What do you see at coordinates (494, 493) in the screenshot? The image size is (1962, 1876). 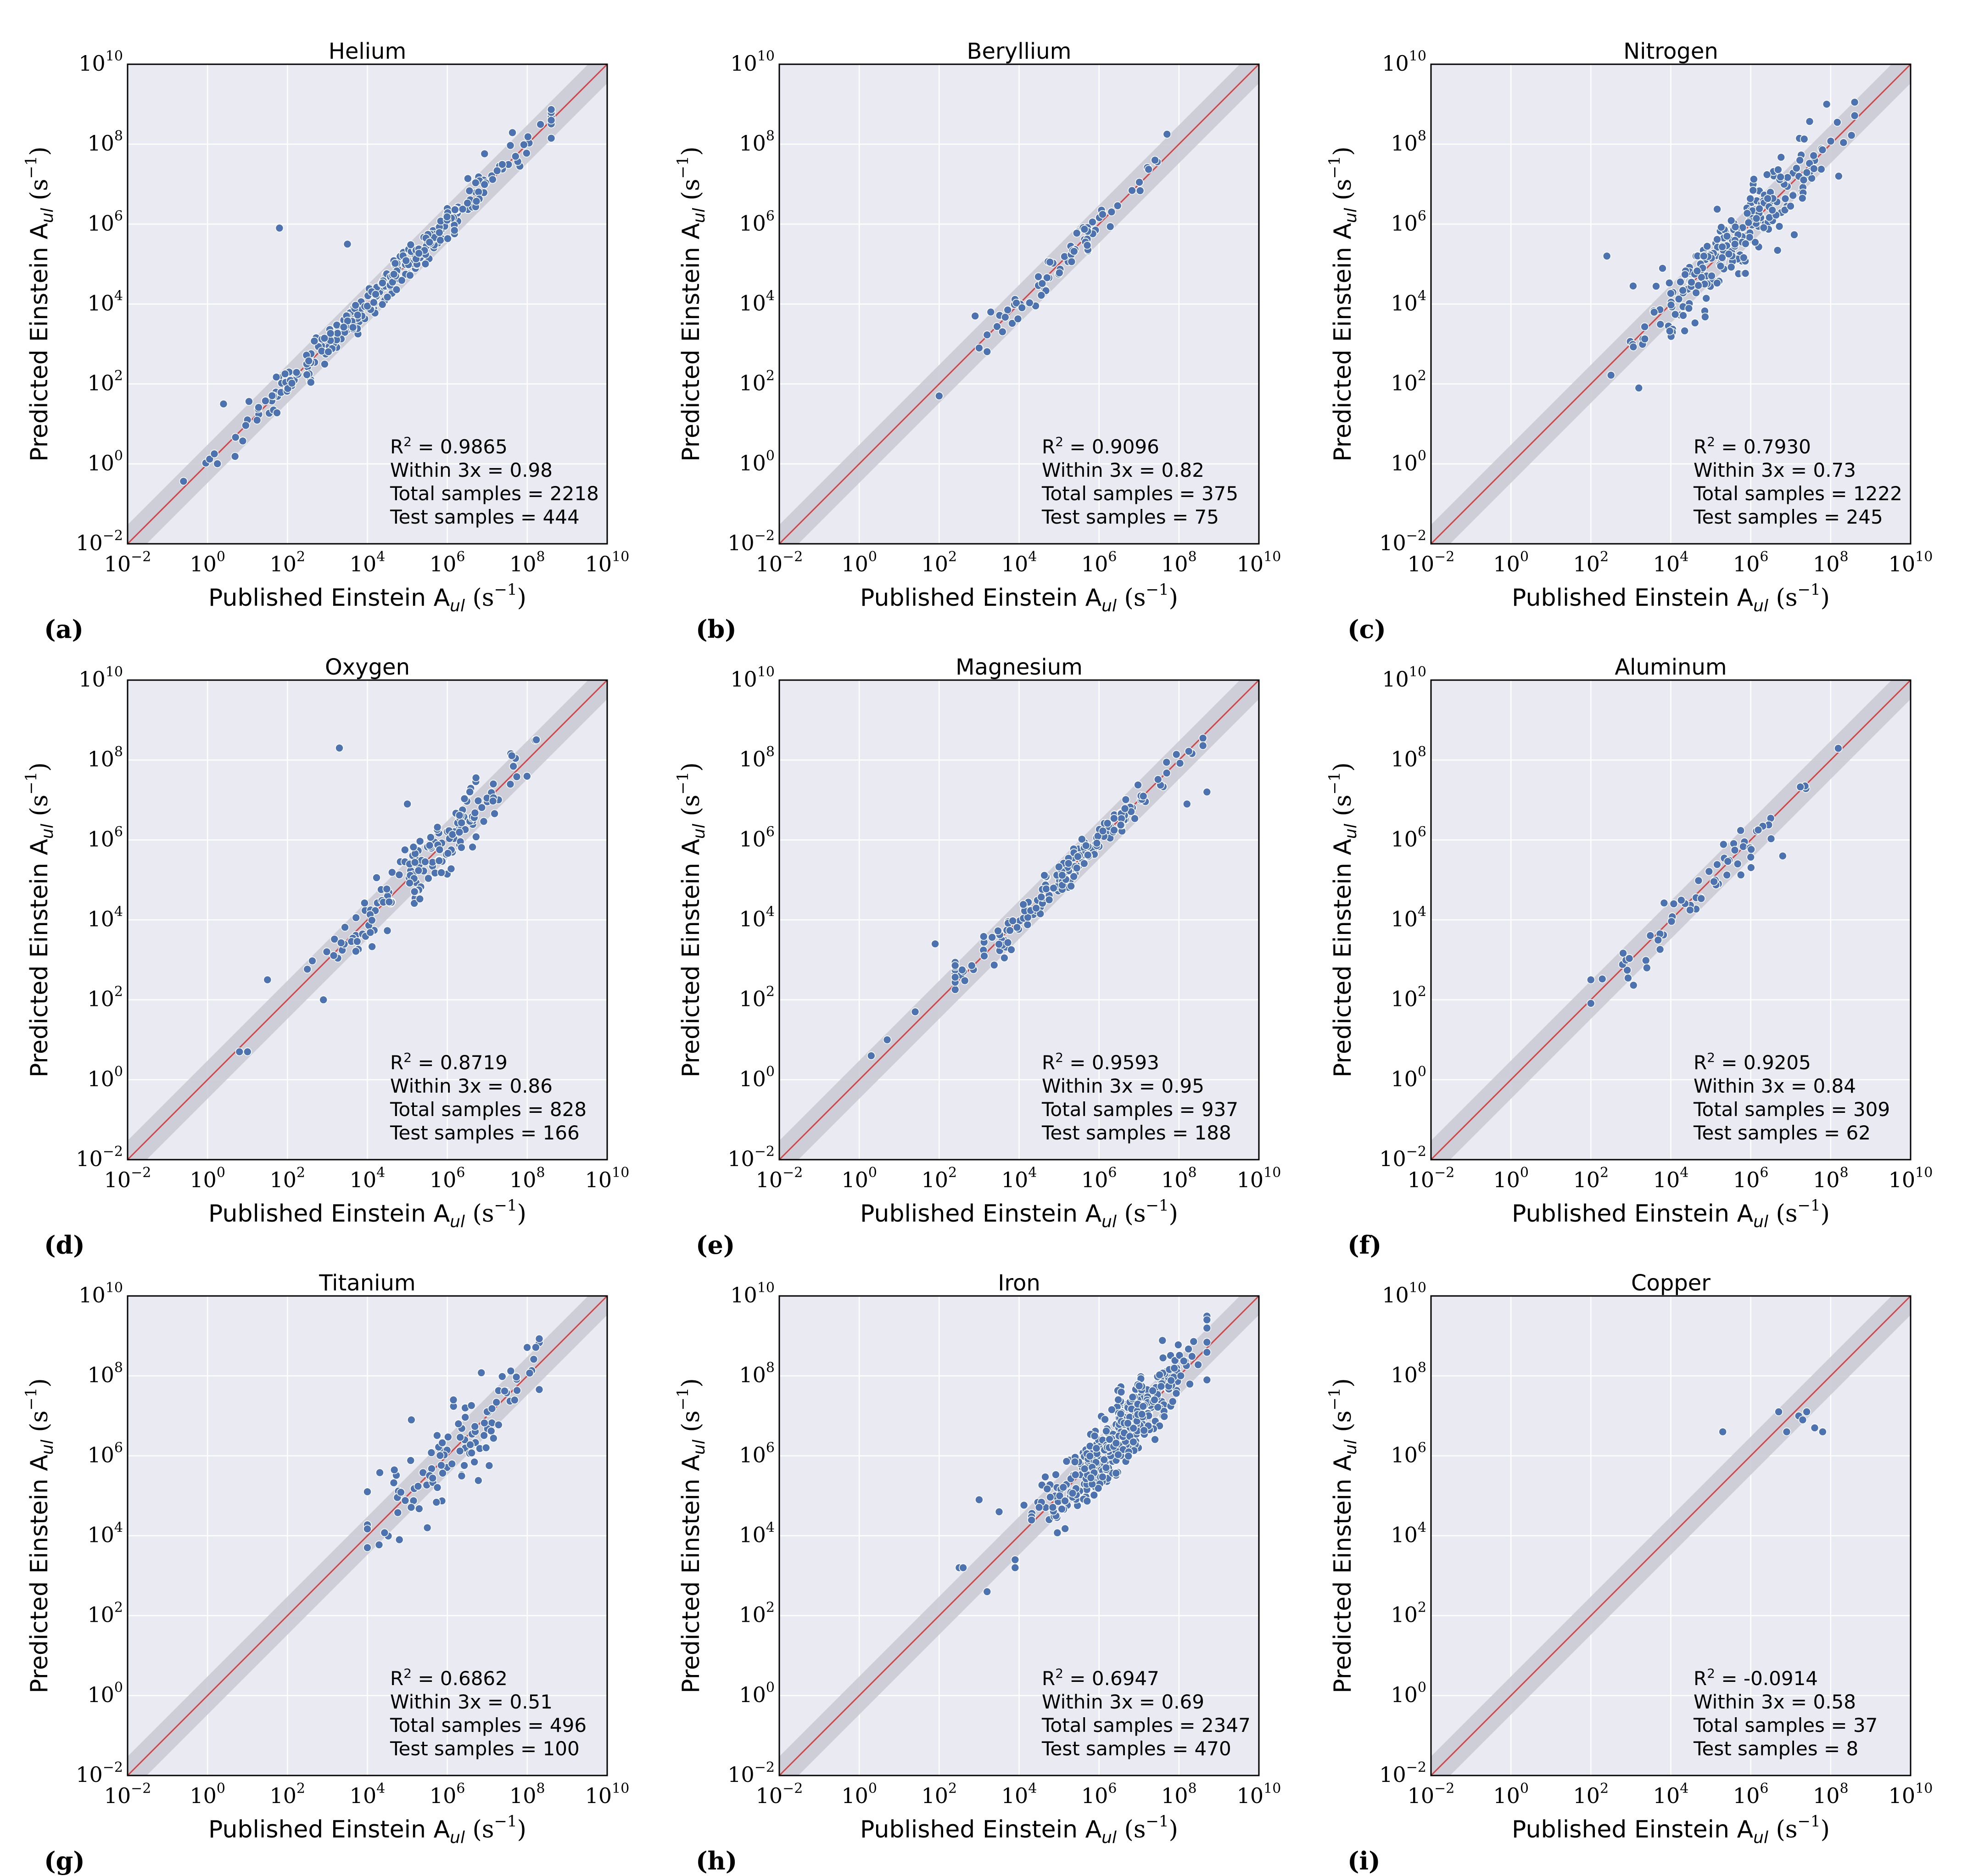 I see `stat-total-samples: Total samples = 2218` at bounding box center [494, 493].